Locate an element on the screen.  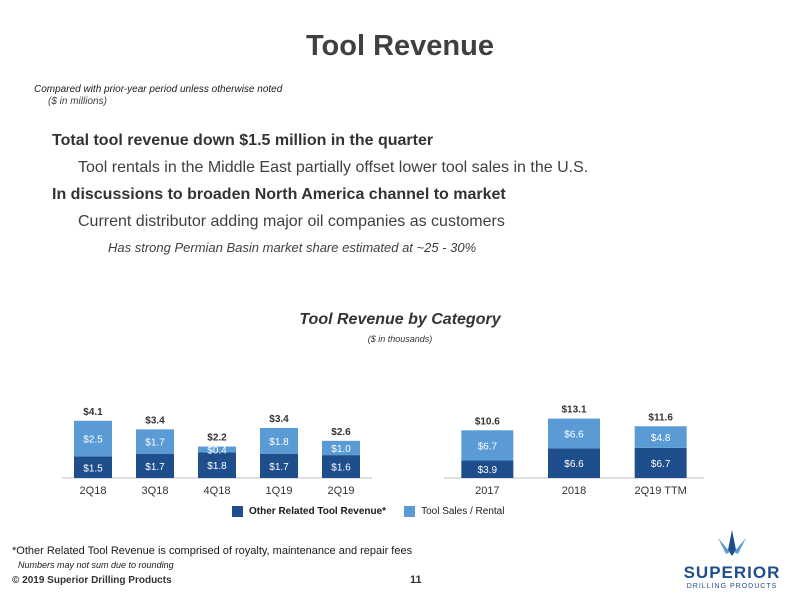
data-label-other: $1.5 is located at coordinates (93, 468).